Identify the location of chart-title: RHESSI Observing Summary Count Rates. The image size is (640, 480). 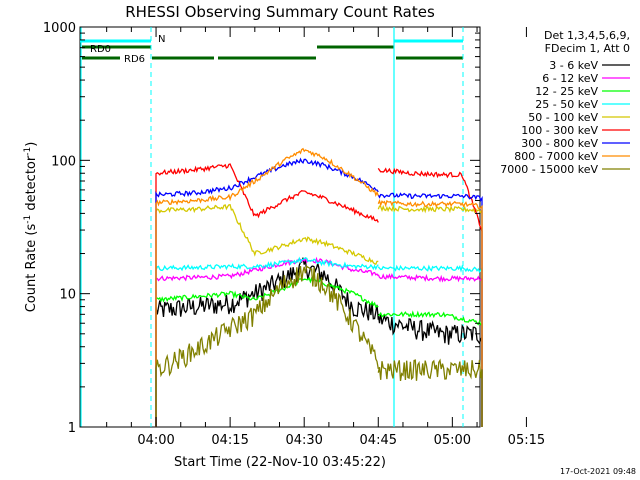
(280, 12).